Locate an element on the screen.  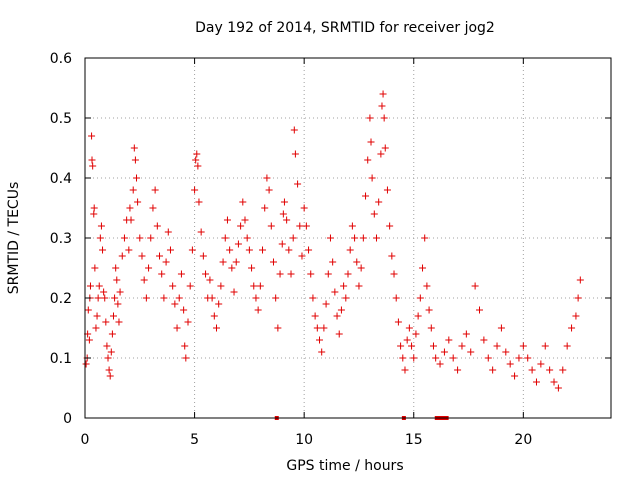
y-tick-label: 0.4 is located at coordinates (61, 179).